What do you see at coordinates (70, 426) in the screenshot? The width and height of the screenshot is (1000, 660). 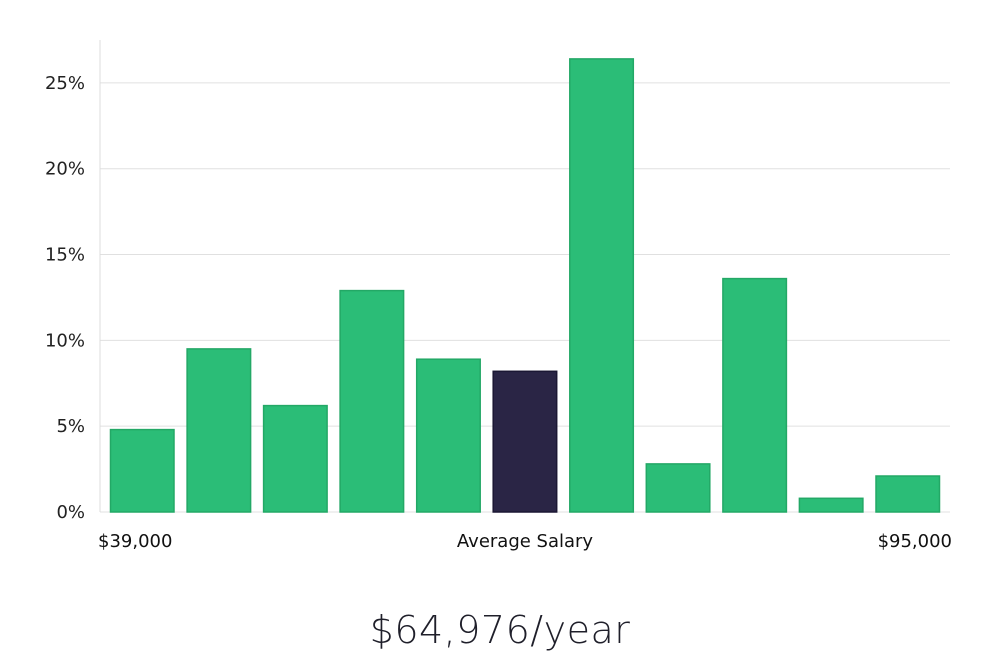 I see `y-tick-label: 5%` at bounding box center [70, 426].